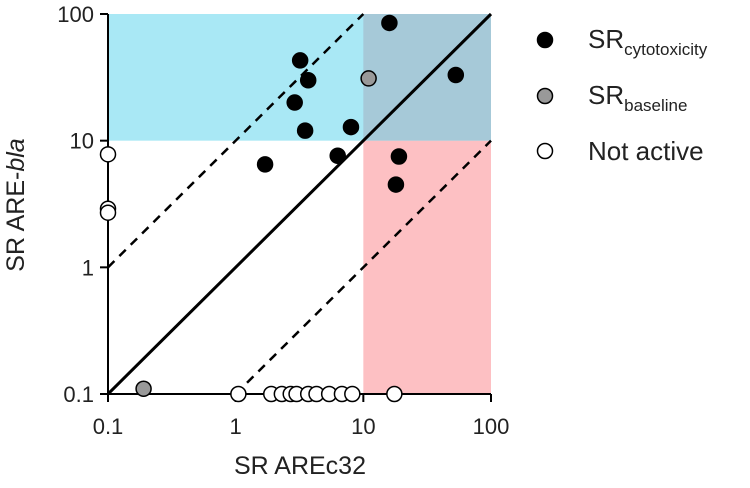 The height and width of the screenshot is (488, 750). What do you see at coordinates (666, 49) in the screenshot?
I see `legend-label-cytotoxicity-sub: cytotoxicity` at bounding box center [666, 49].